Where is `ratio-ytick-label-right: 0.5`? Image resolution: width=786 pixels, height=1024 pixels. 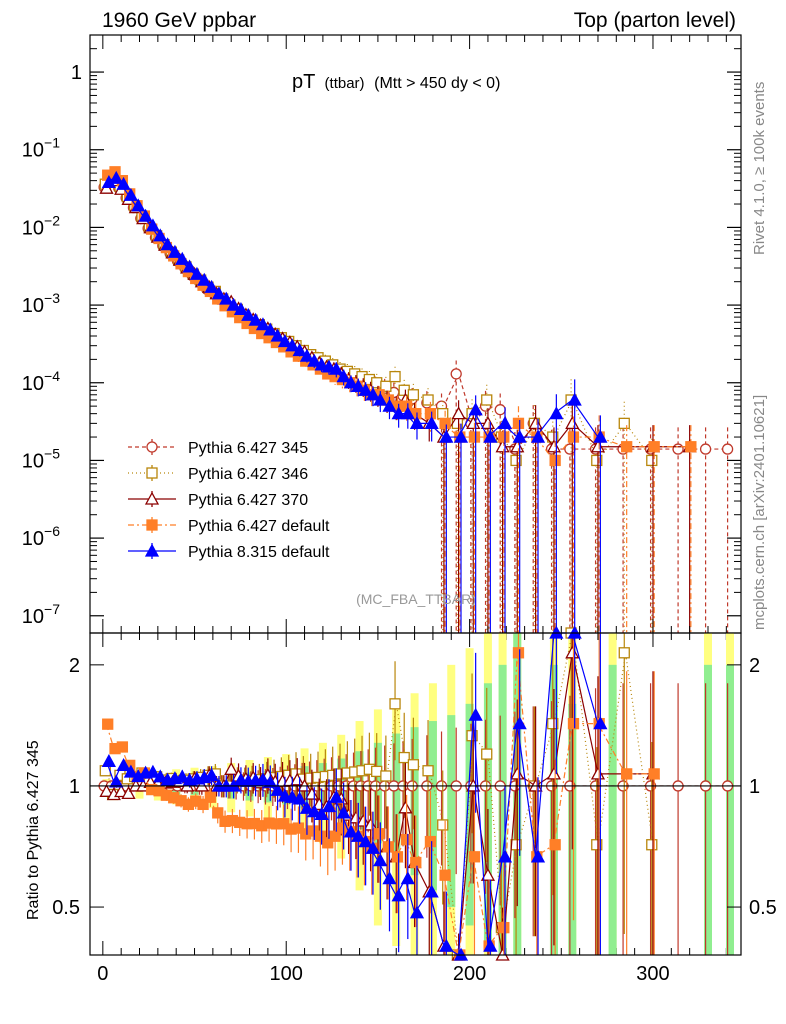 ratio-ytick-label-right: 0.5 is located at coordinates (763, 908).